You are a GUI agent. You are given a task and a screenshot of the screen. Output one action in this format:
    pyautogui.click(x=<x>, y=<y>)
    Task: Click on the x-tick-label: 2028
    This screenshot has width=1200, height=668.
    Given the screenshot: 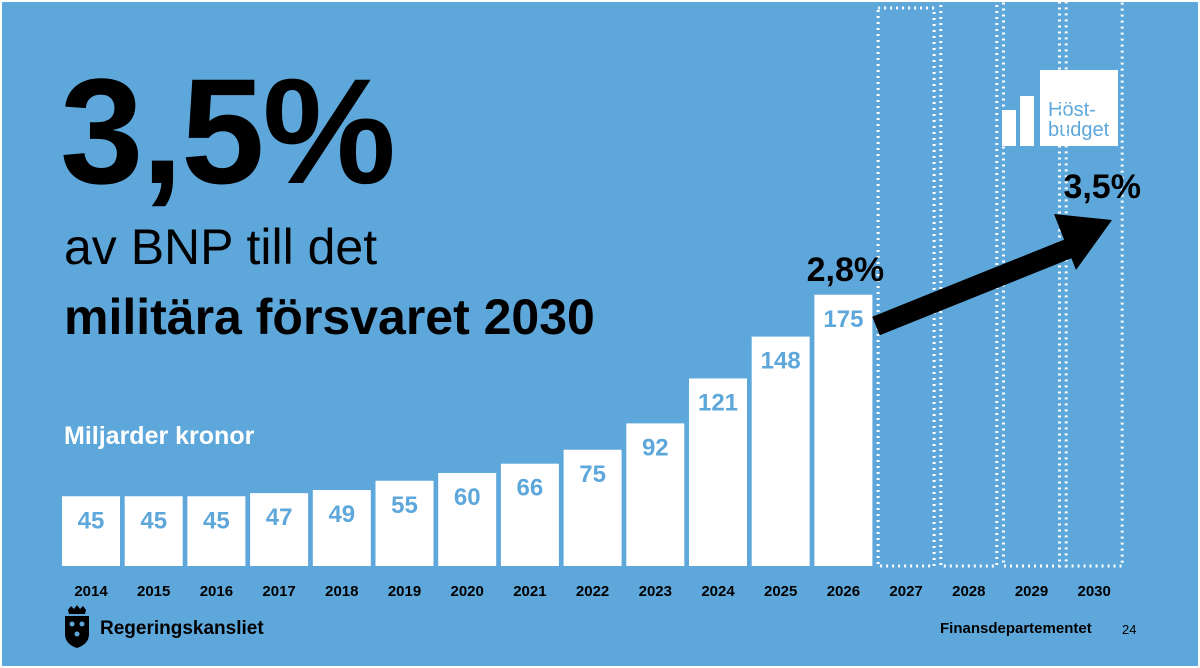 What is the action you would take?
    pyautogui.click(x=968, y=591)
    